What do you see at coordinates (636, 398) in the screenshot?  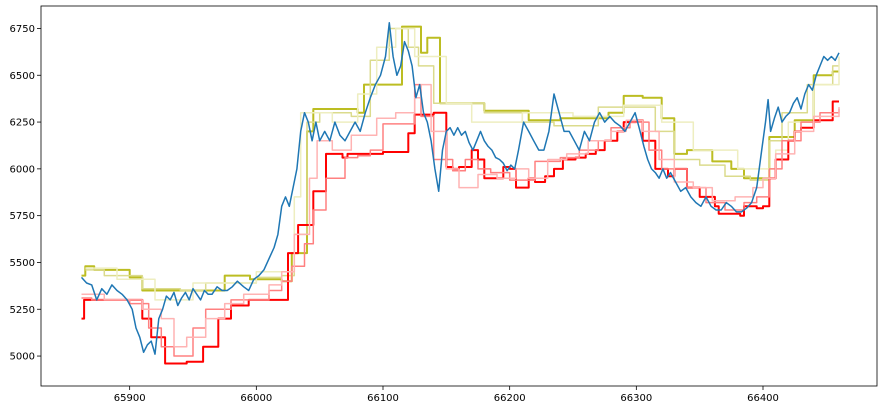 I see `x-tick-label: 66300` at bounding box center [636, 398].